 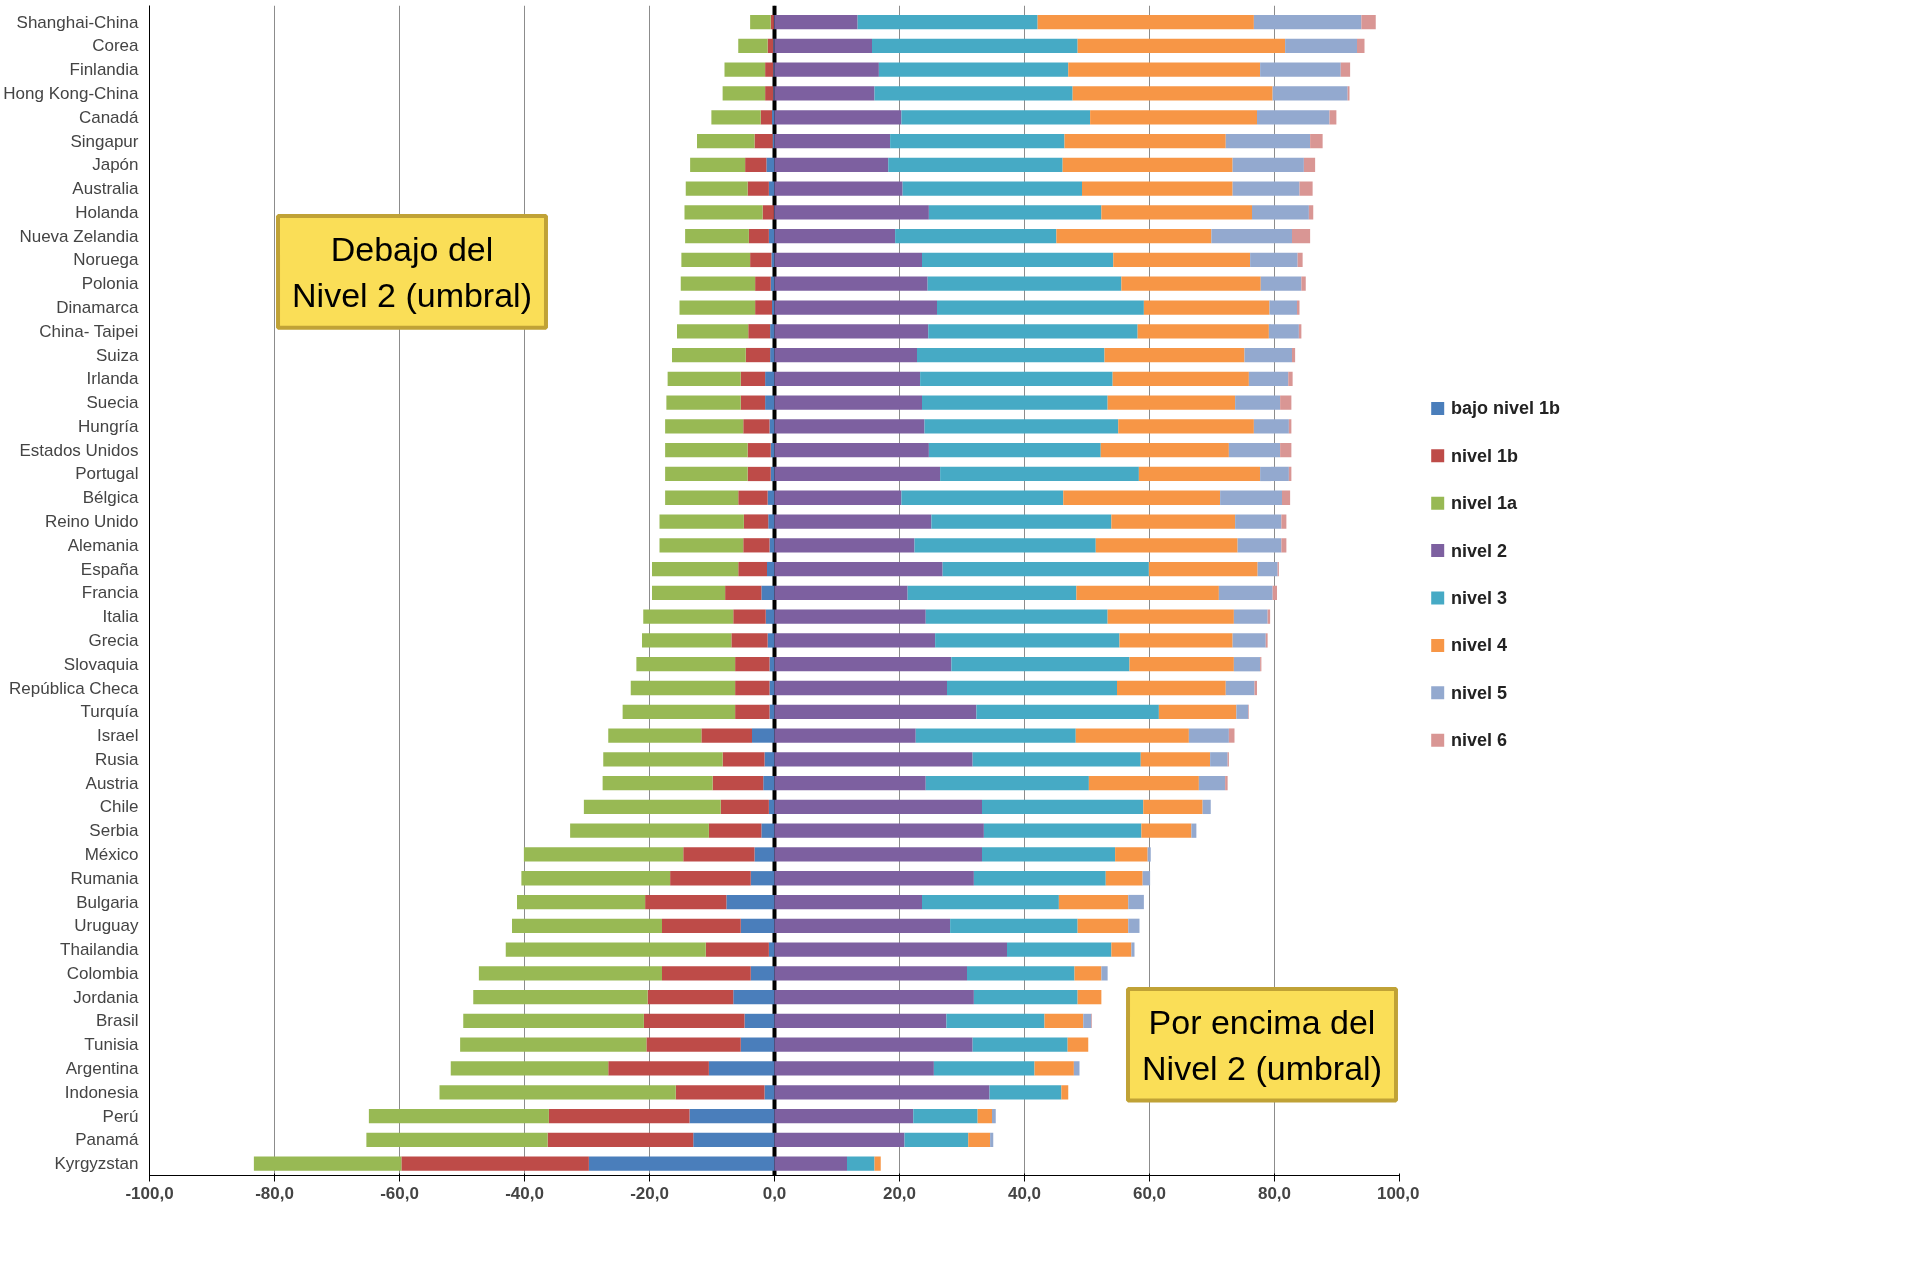 What do you see at coordinates (98, 308) in the screenshot?
I see `y-tick-label: Dinamarca` at bounding box center [98, 308].